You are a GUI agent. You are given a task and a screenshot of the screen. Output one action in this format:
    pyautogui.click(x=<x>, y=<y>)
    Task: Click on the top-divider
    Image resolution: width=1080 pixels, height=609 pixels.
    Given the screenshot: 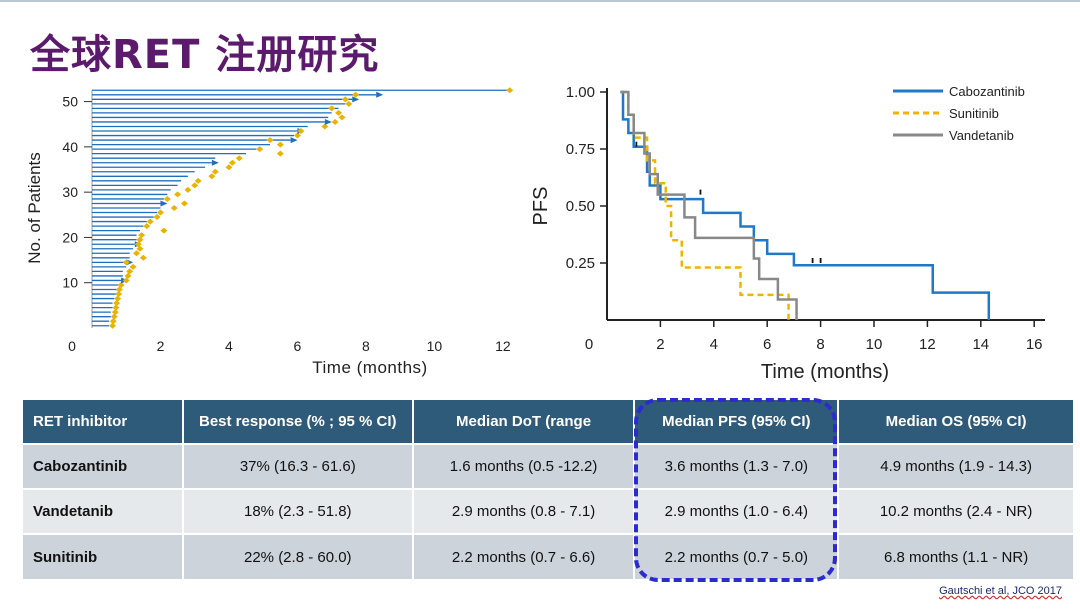 What is the action you would take?
    pyautogui.click(x=540, y=1)
    